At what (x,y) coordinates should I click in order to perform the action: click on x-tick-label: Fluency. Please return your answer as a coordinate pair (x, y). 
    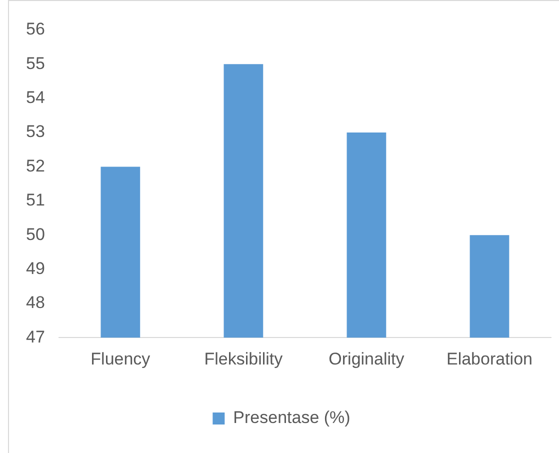
    Looking at the image, I should click on (120, 358).